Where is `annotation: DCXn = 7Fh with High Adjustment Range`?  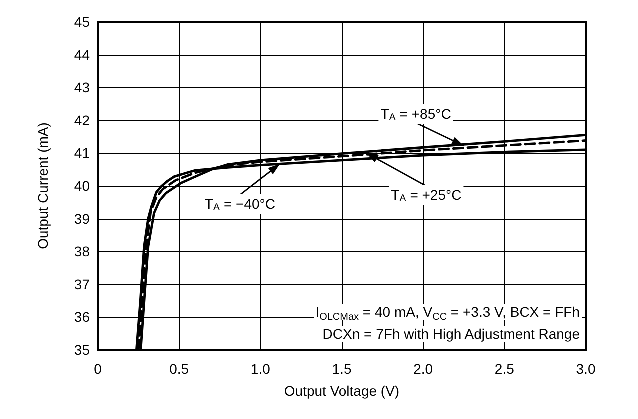 annotation: DCXn = 7Fh with High Adjustment Range is located at coordinates (451, 334).